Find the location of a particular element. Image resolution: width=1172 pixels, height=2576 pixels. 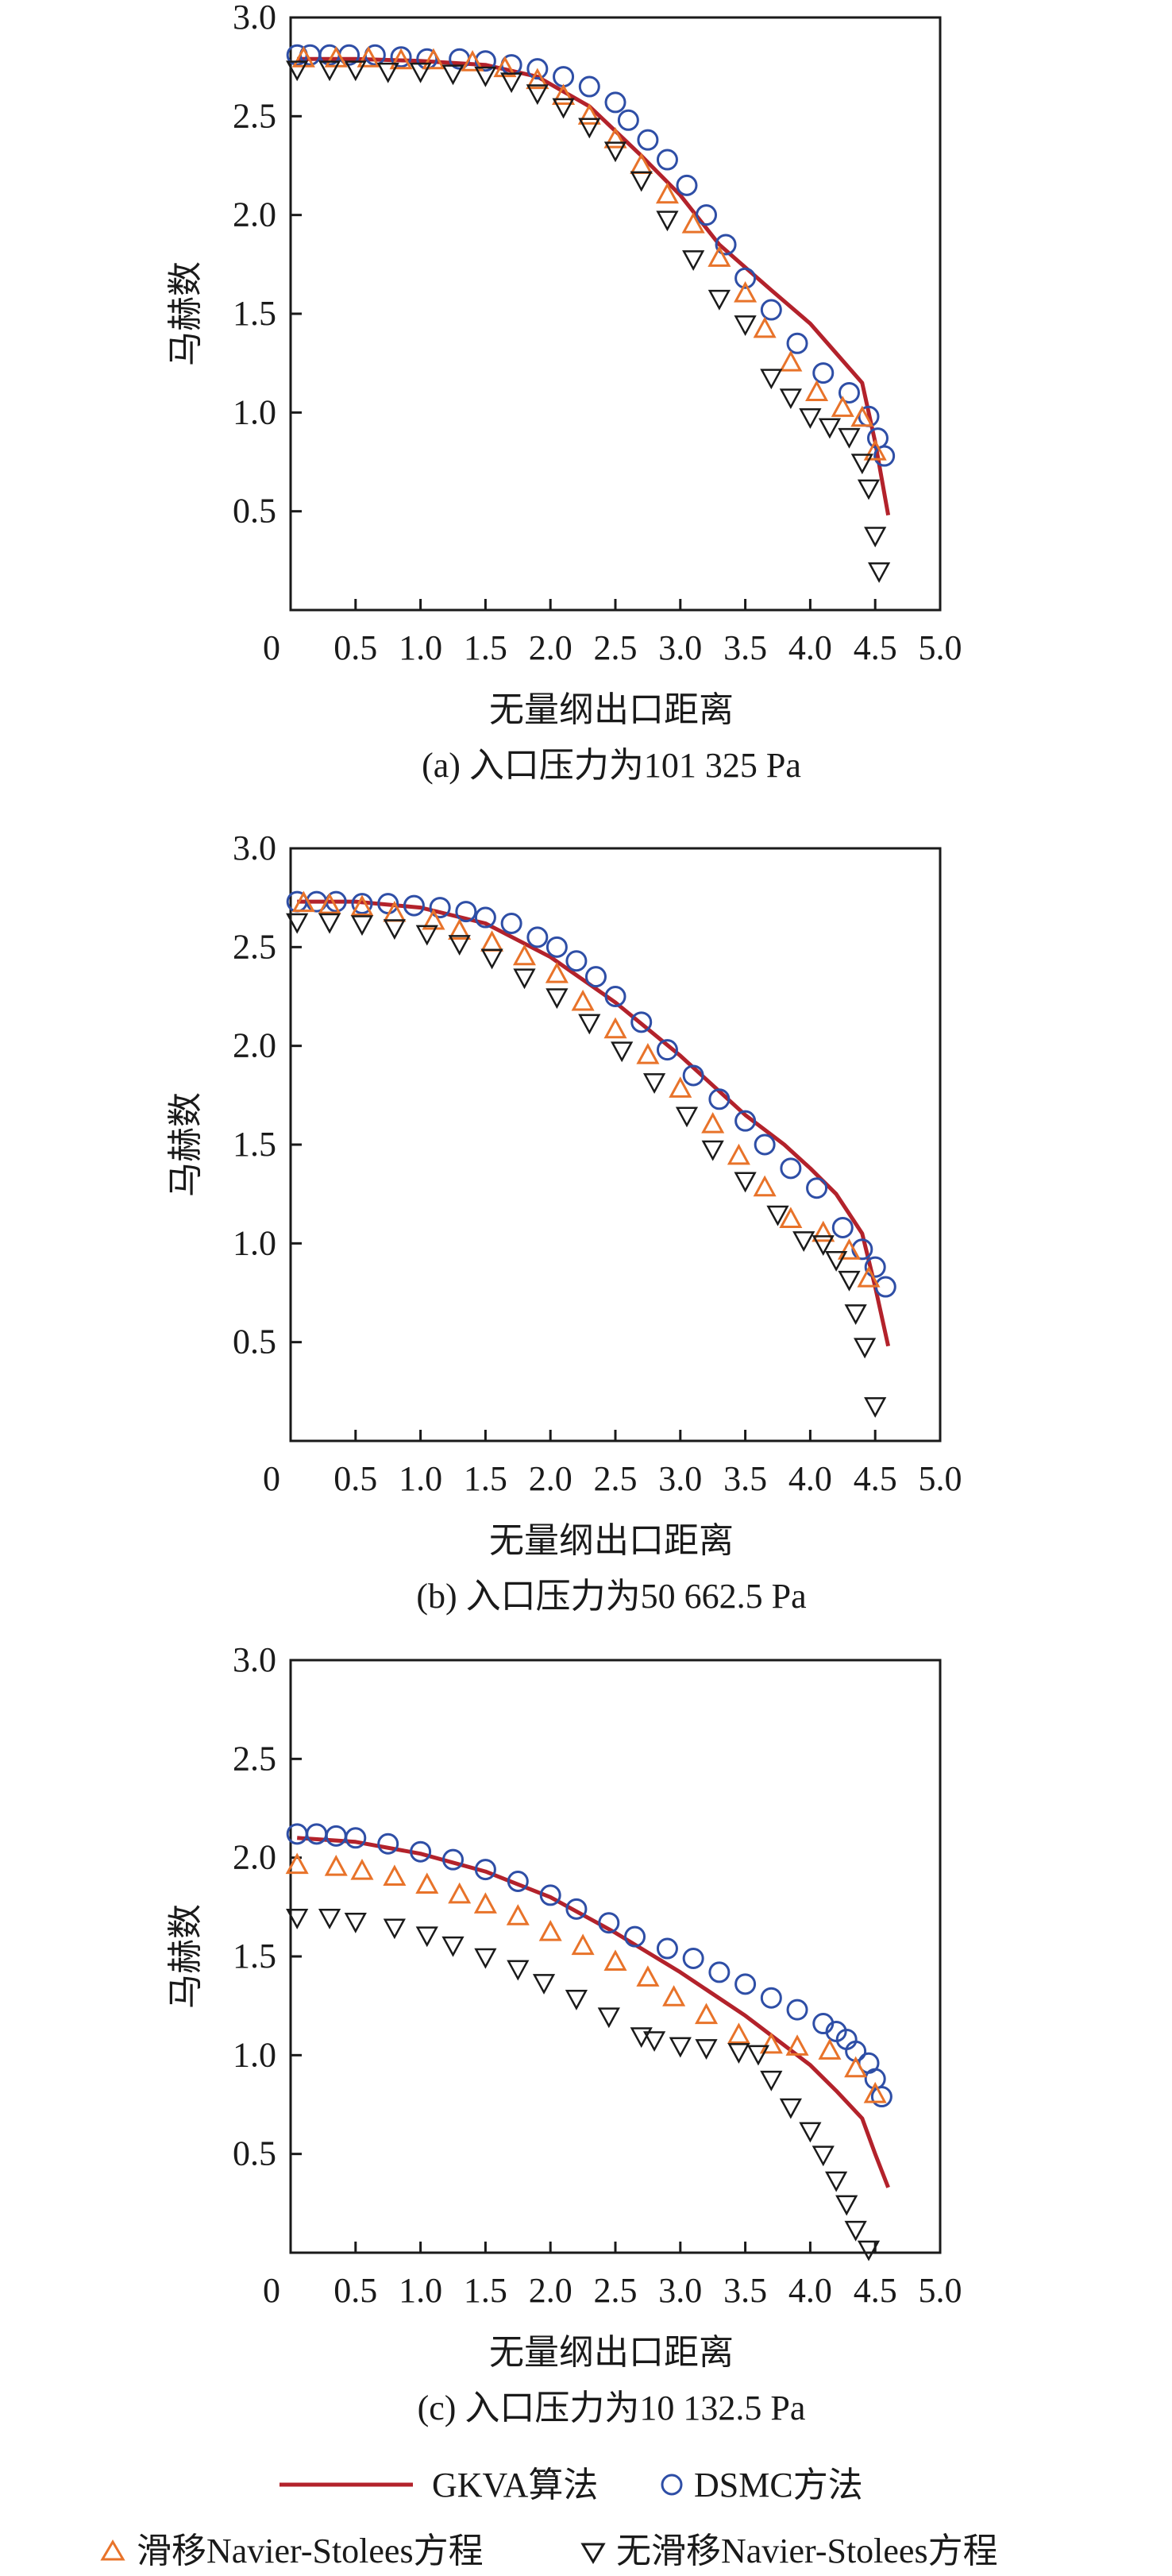

x-tick-label: 4.0 is located at coordinates (810, 1478).